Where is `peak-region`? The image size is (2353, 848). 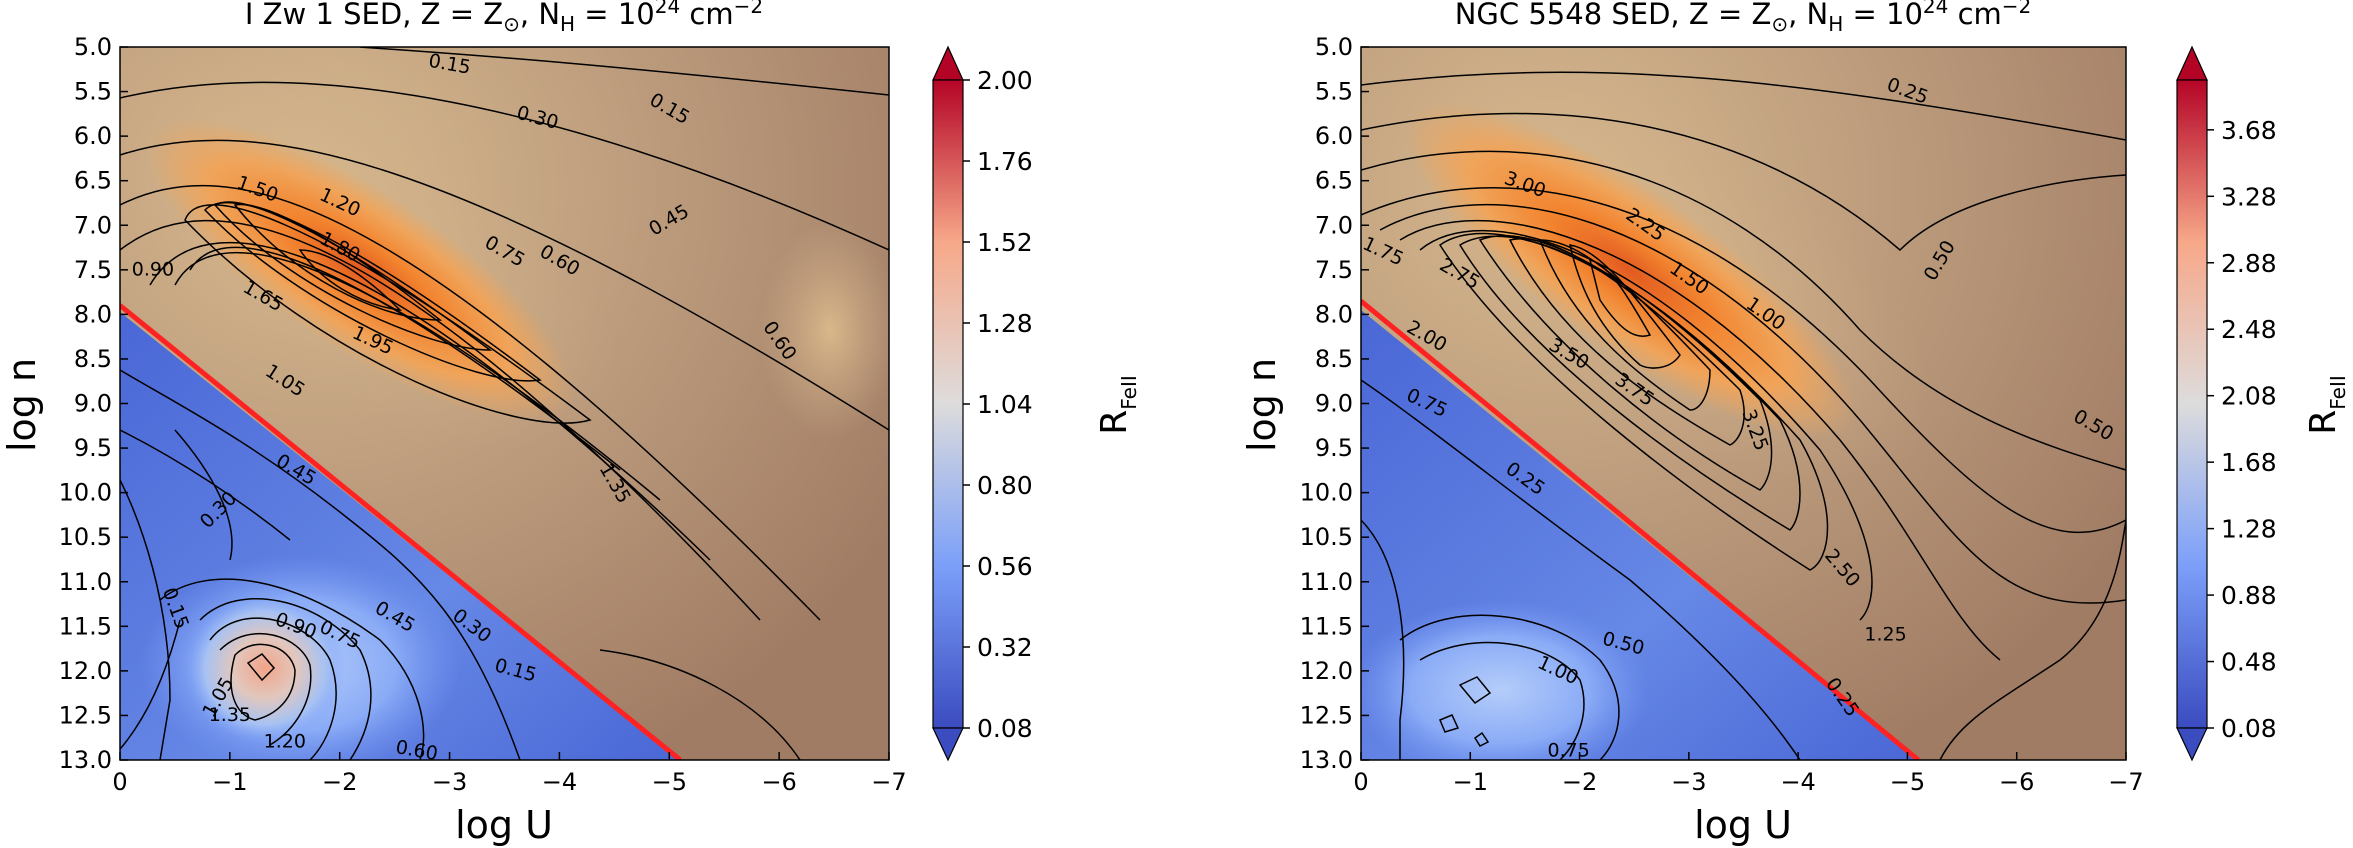
peak-region is located at coordinates (1630, 270).